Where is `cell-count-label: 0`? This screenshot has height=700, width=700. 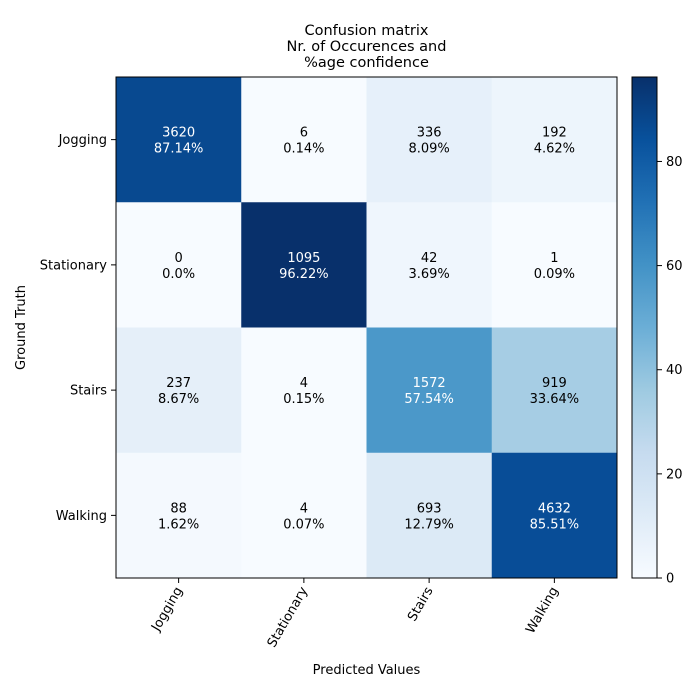 cell-count-label: 0 is located at coordinates (178, 258).